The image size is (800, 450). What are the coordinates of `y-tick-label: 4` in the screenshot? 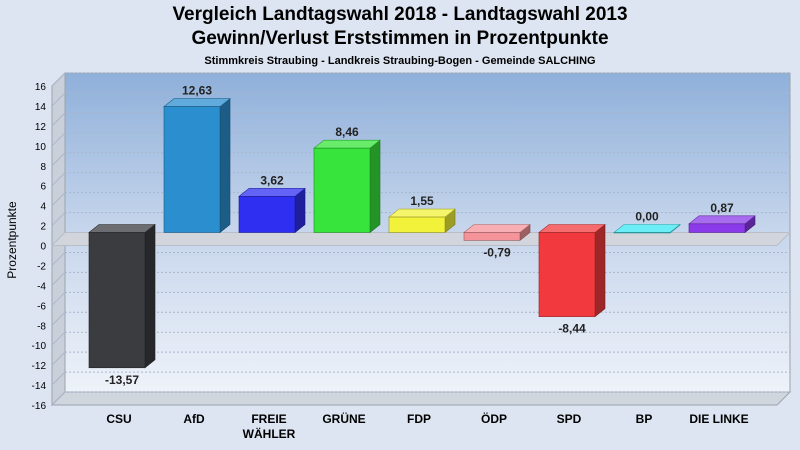 It's located at (43, 207).